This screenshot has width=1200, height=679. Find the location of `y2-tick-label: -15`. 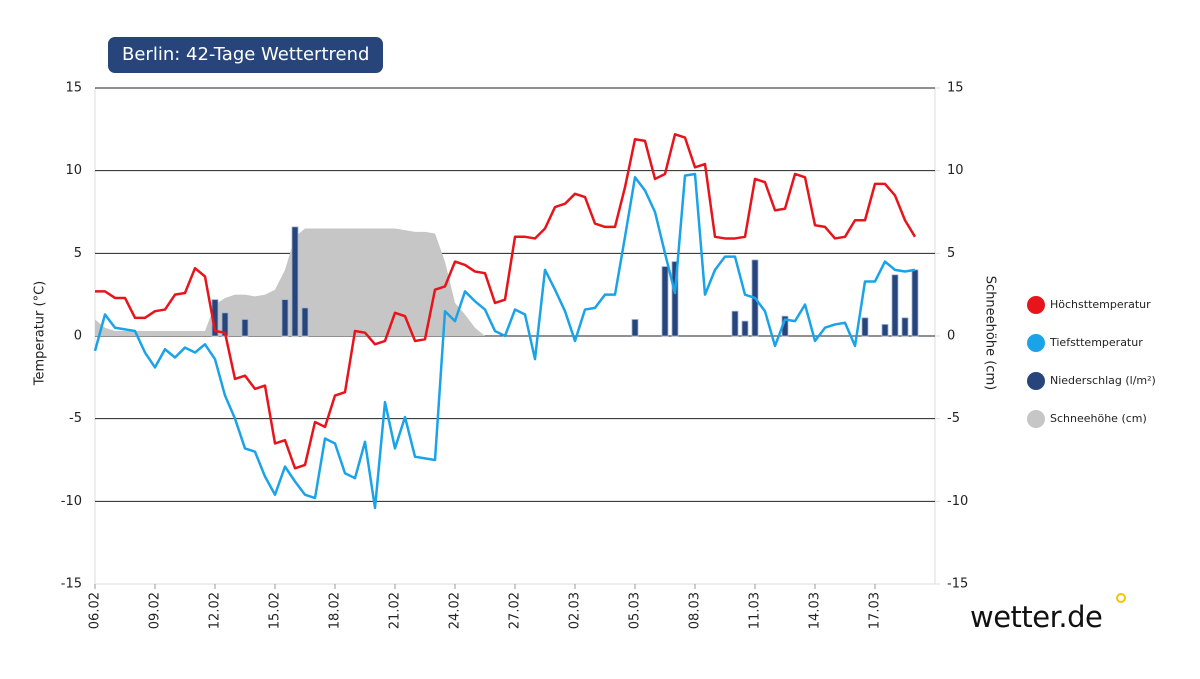

y2-tick-label: -15 is located at coordinates (957, 584).